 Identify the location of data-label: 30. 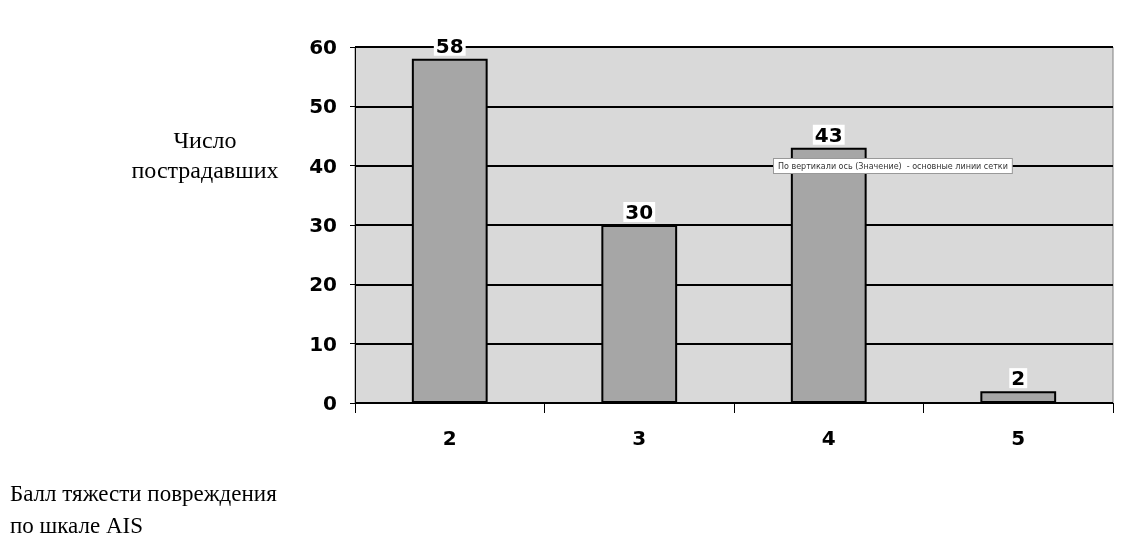
(639, 212).